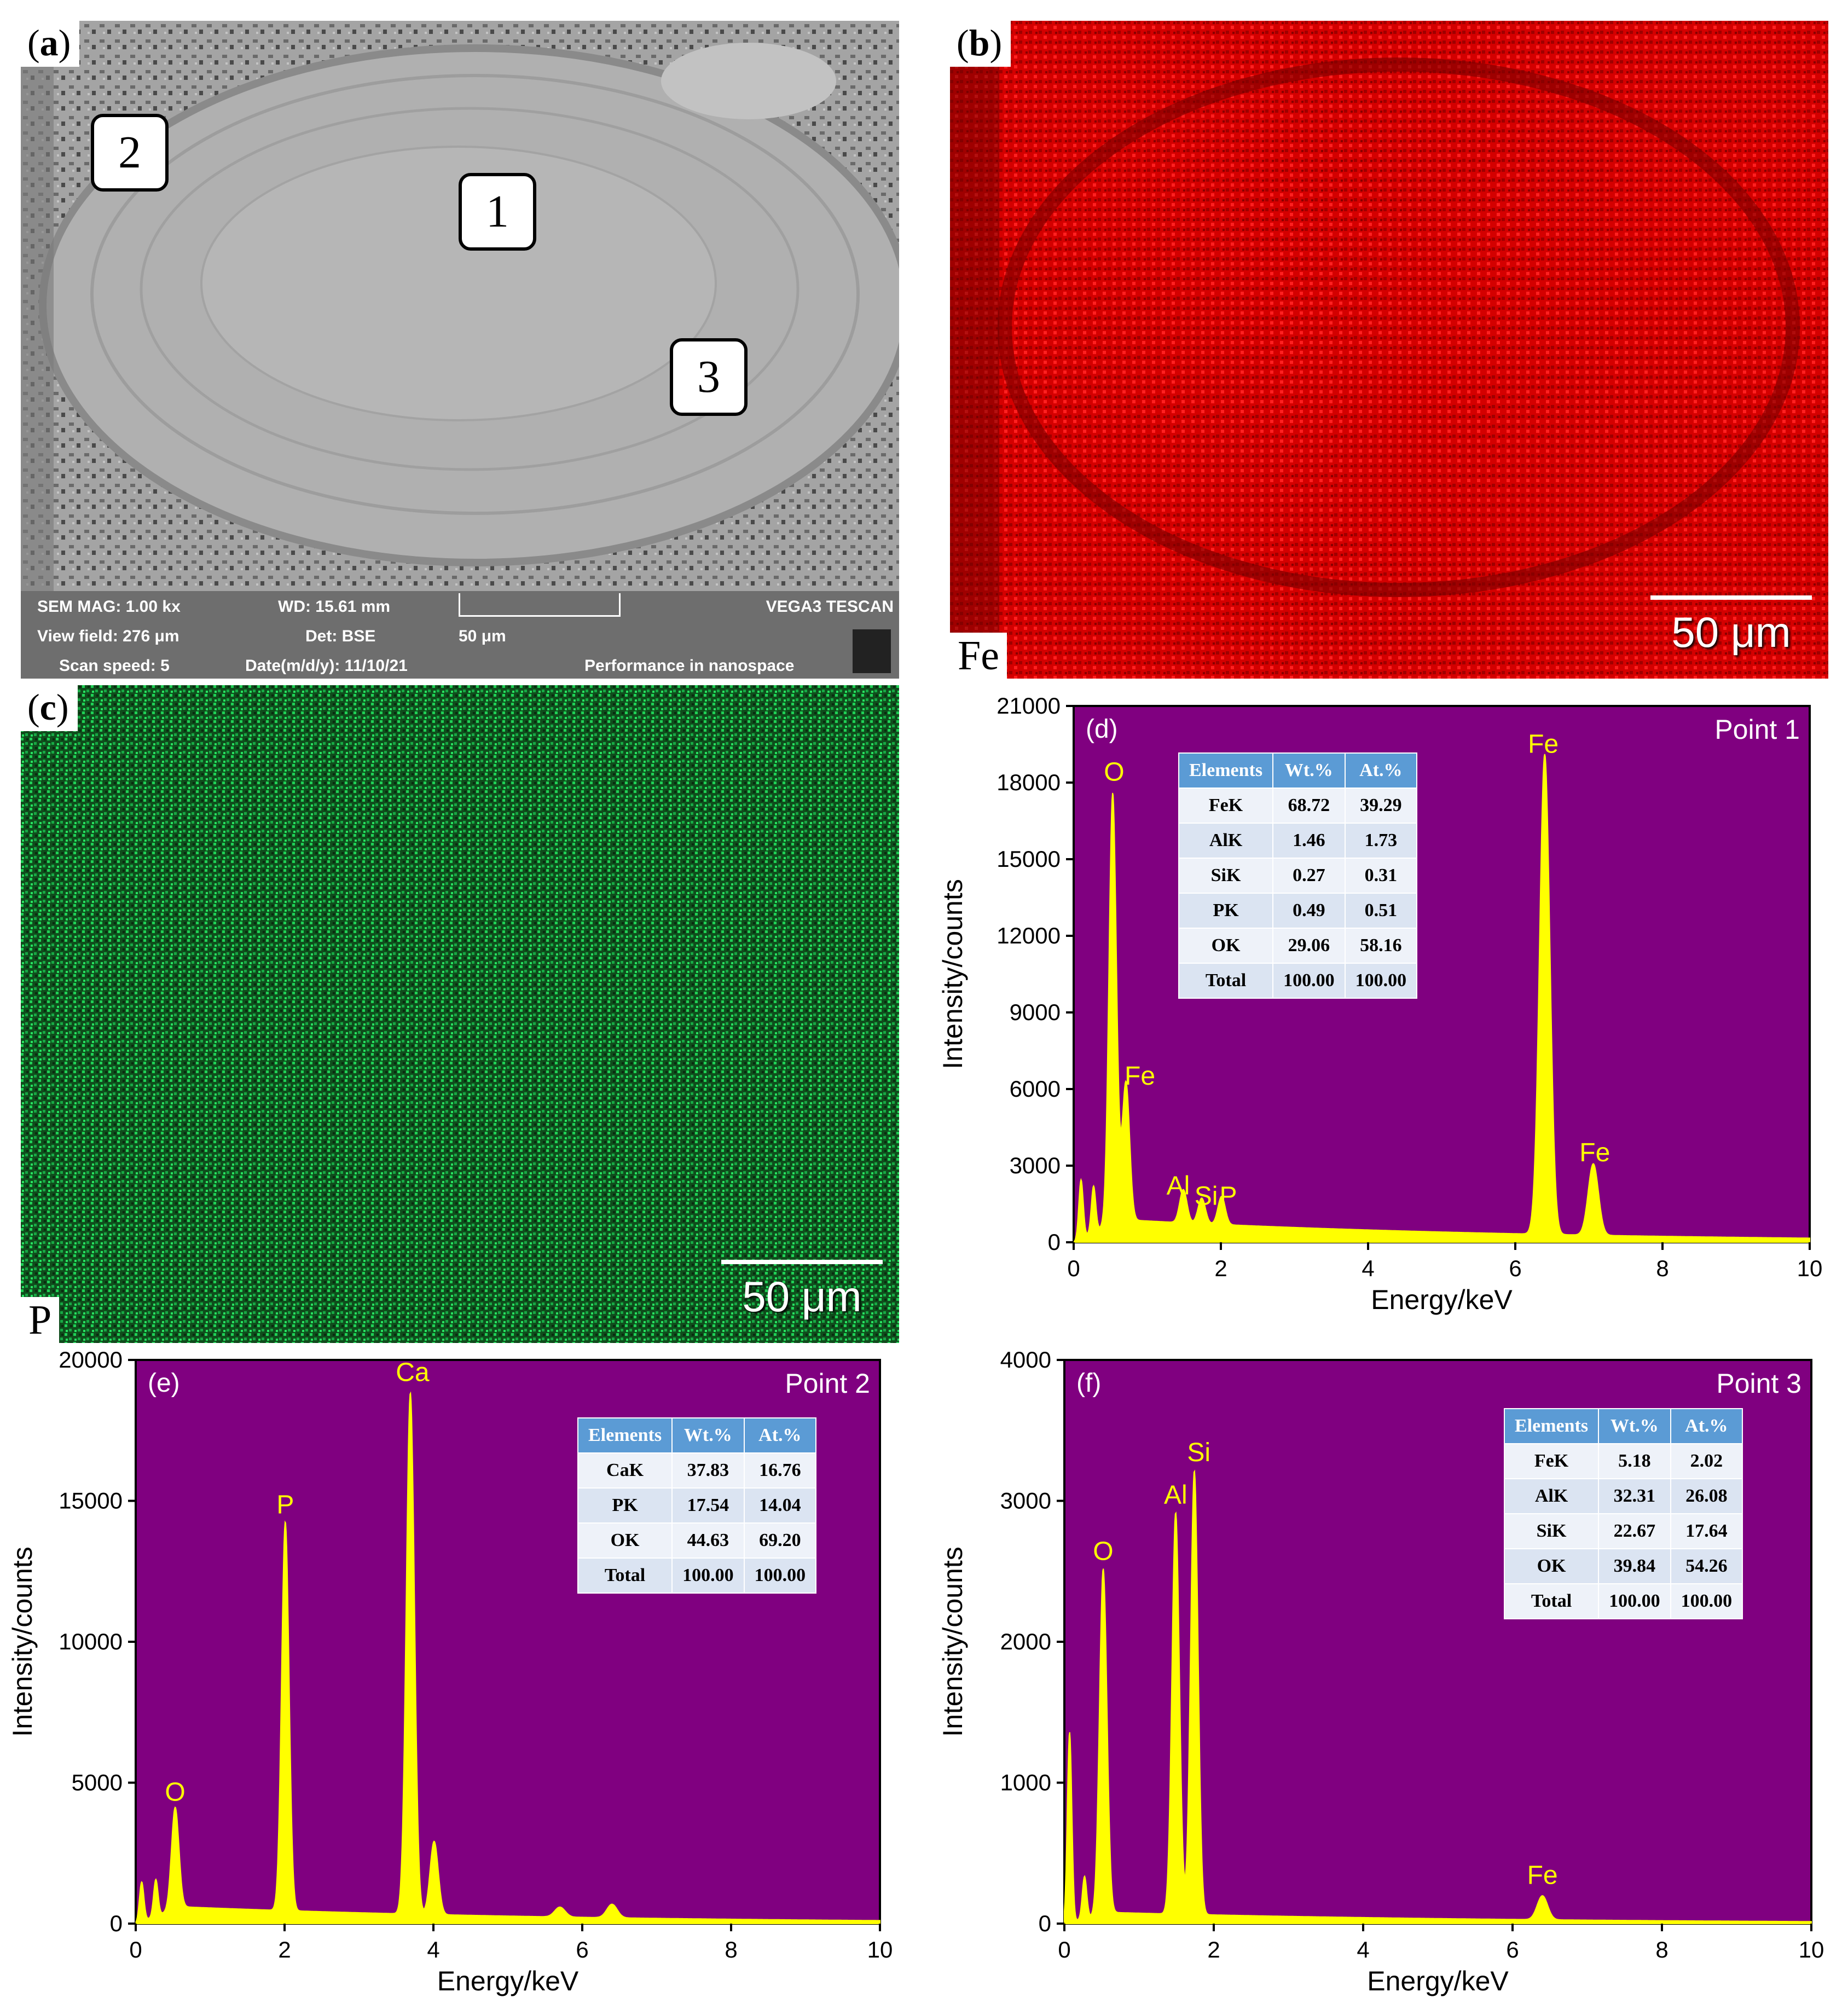 The height and width of the screenshot is (2015, 1848). I want to click on table-row: OK 44.63 69.20, so click(697, 1540).